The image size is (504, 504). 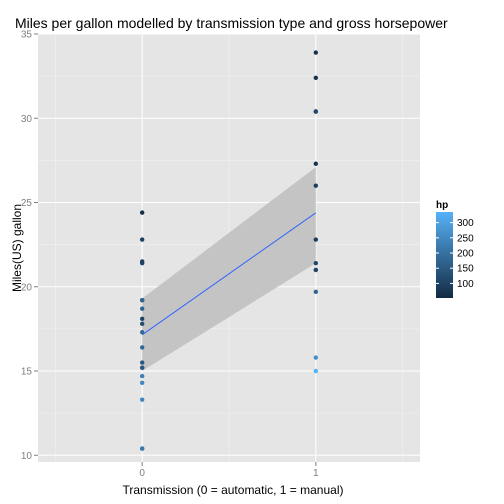 I want to click on fit-line, so click(x=229, y=274).